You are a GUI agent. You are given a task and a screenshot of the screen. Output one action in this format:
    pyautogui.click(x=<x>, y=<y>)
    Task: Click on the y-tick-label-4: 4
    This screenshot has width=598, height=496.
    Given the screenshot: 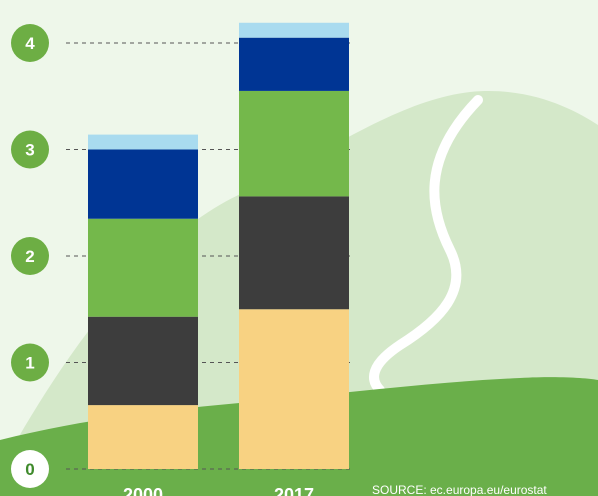 What is the action you would take?
    pyautogui.click(x=30, y=43)
    